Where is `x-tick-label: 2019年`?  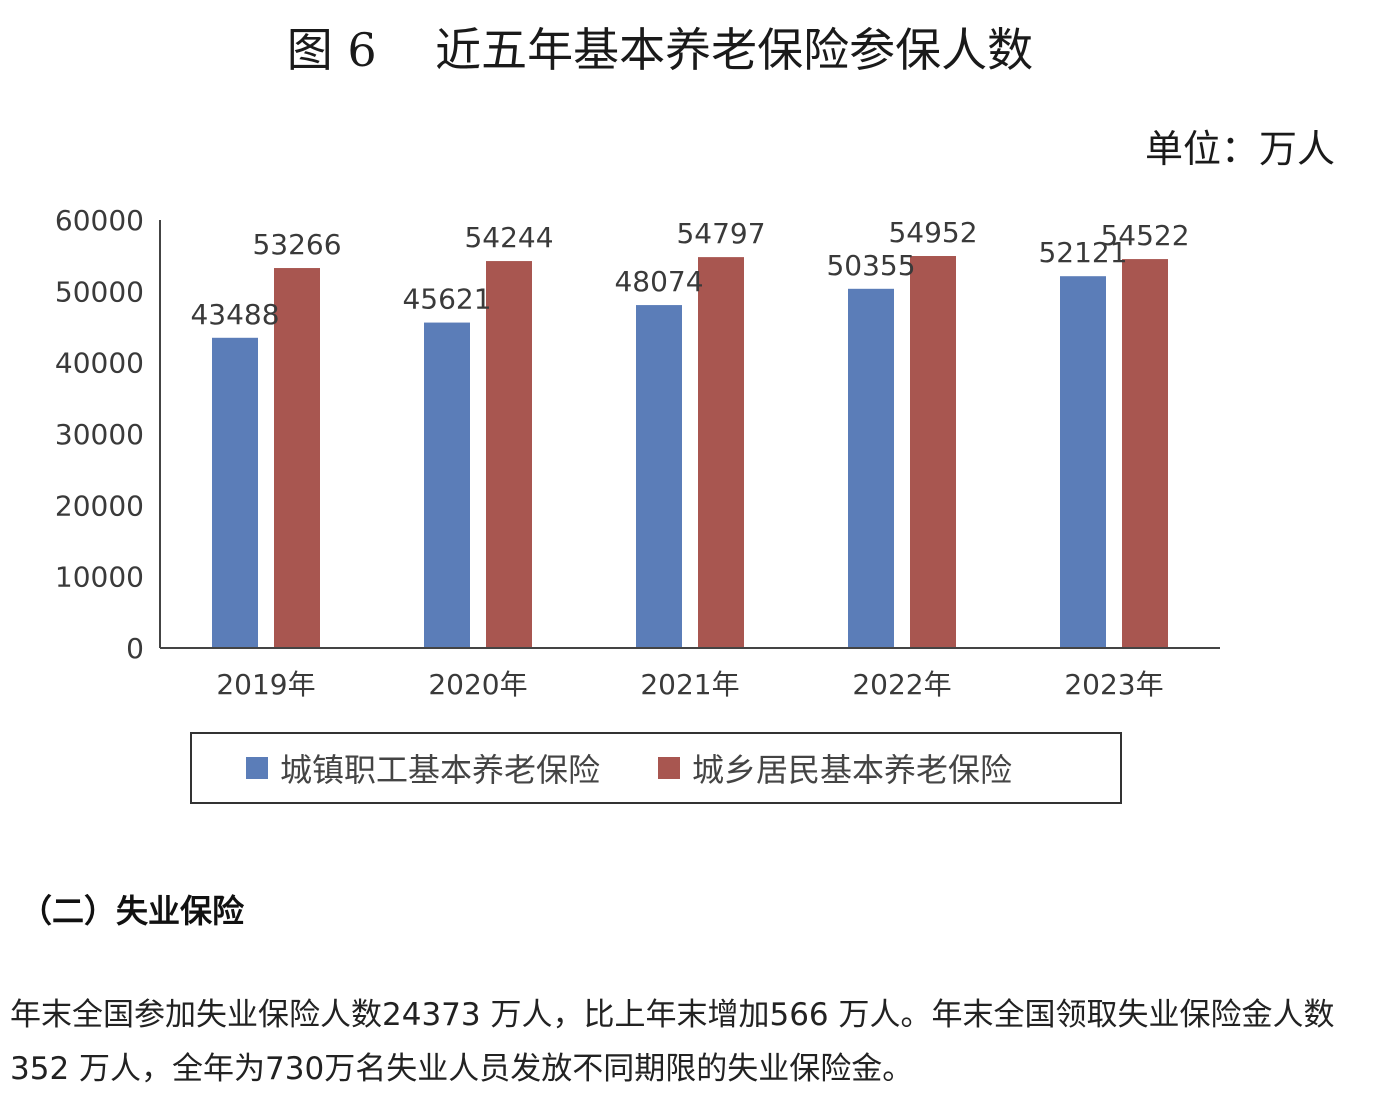
x-tick-label: 2019年 is located at coordinates (265, 684).